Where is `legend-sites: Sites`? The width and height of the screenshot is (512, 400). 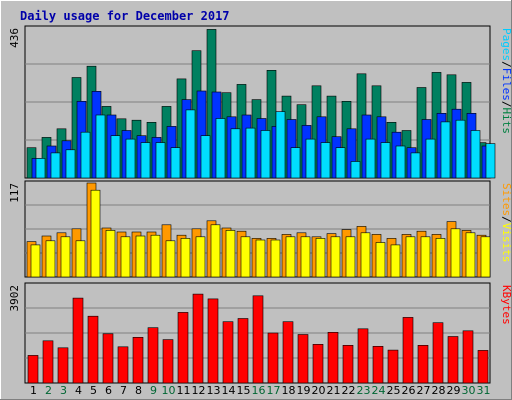 legend-sites: Sites is located at coordinates (506, 199).